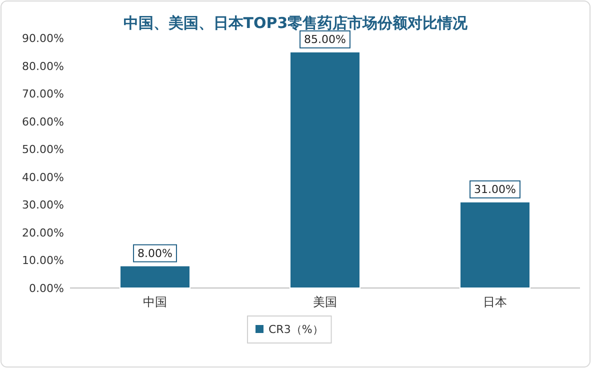 The image size is (591, 368). What do you see at coordinates (495, 302) in the screenshot?
I see `x-tick-label: 日本` at bounding box center [495, 302].